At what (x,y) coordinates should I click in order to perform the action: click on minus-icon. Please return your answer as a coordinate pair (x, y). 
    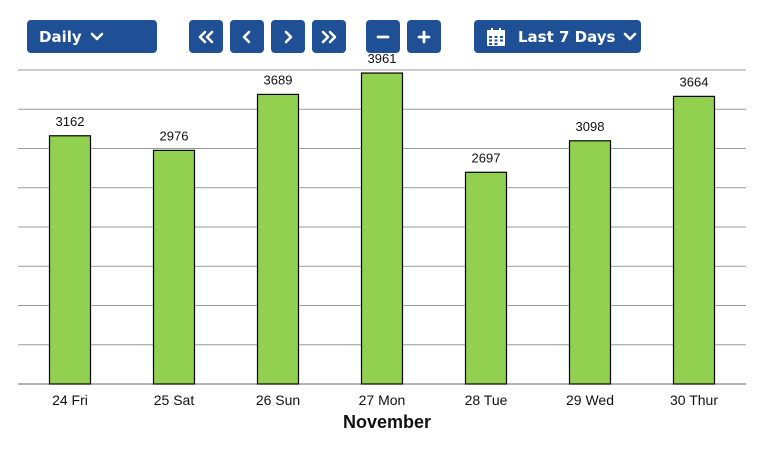
    Looking at the image, I should click on (383, 37).